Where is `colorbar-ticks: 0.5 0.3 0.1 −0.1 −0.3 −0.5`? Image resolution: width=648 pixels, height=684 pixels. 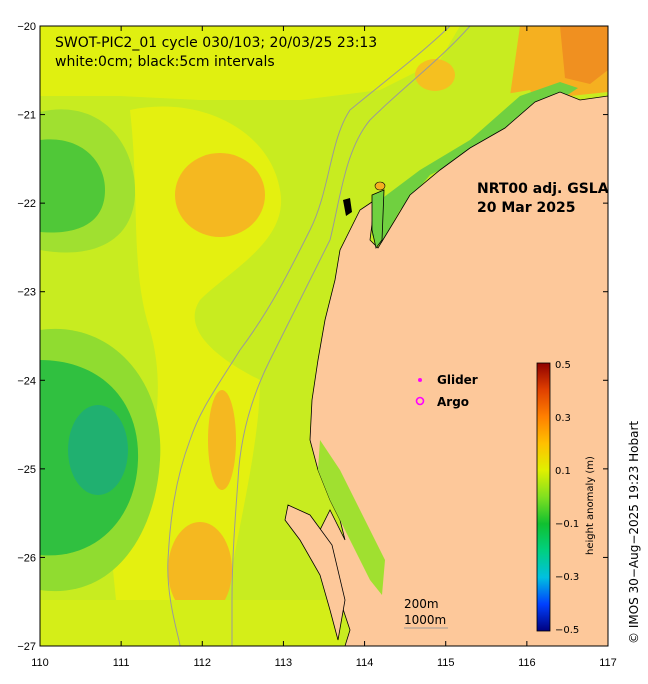 colorbar-ticks: 0.5 0.3 0.1 −0.1 −0.3 −0.5 is located at coordinates (567, 498).